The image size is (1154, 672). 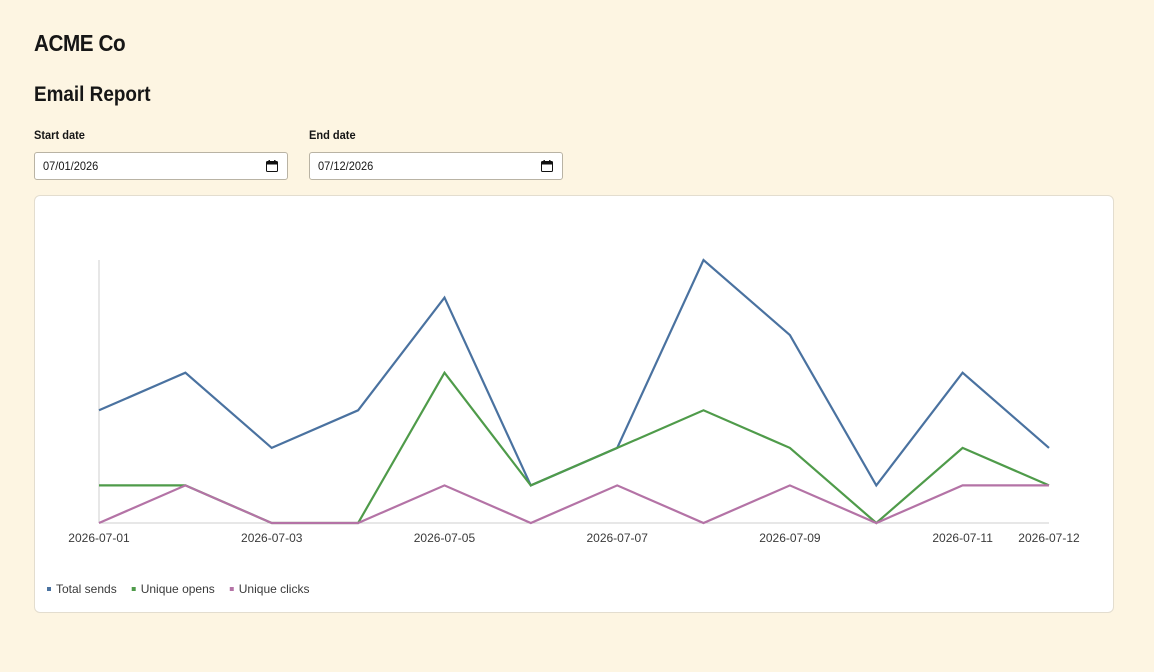 I want to click on x-tick-label: 2026-07-07, so click(x=617, y=538).